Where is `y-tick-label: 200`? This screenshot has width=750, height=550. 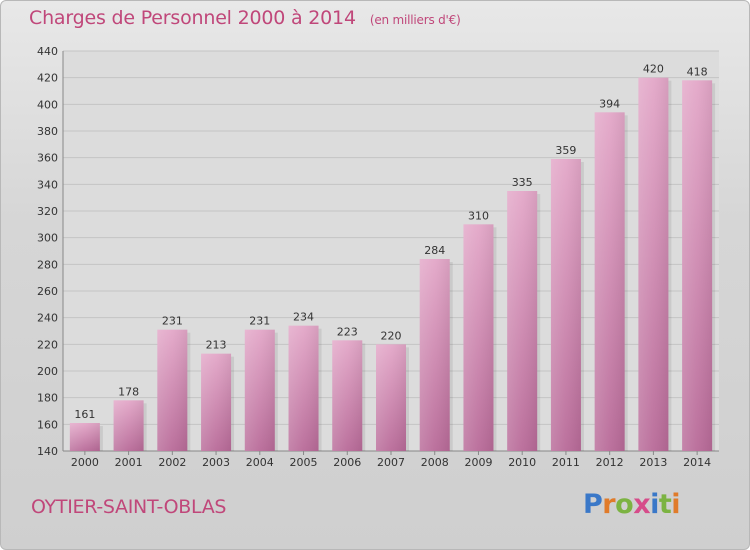 y-tick-label: 200 is located at coordinates (47, 371).